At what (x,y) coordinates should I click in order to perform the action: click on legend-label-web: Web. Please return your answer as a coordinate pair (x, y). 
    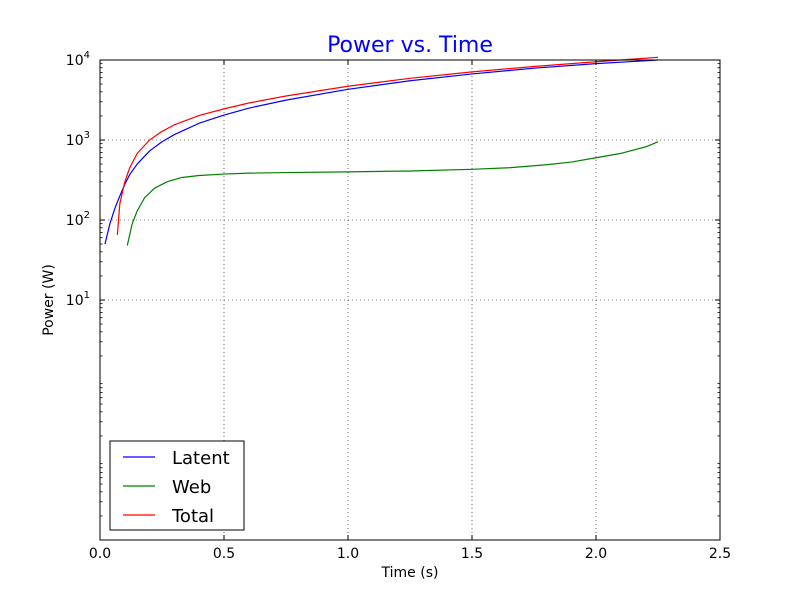
    Looking at the image, I should click on (191, 487).